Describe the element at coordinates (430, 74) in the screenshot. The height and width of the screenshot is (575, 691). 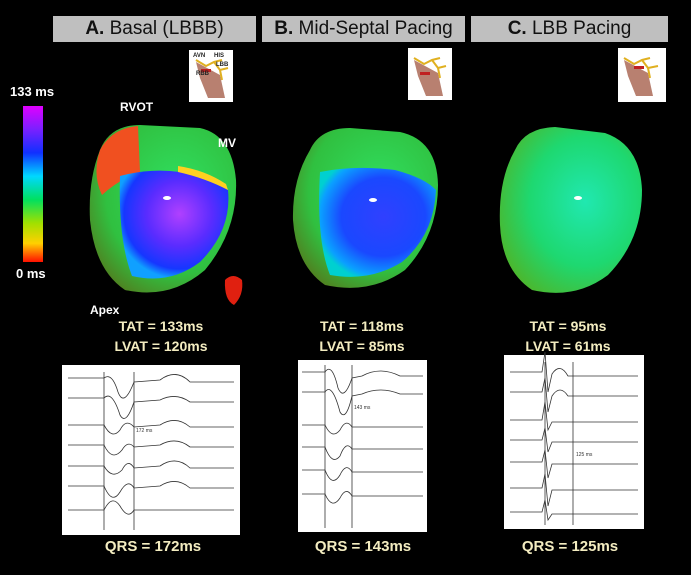
I see `conduction-inset-b` at that location.